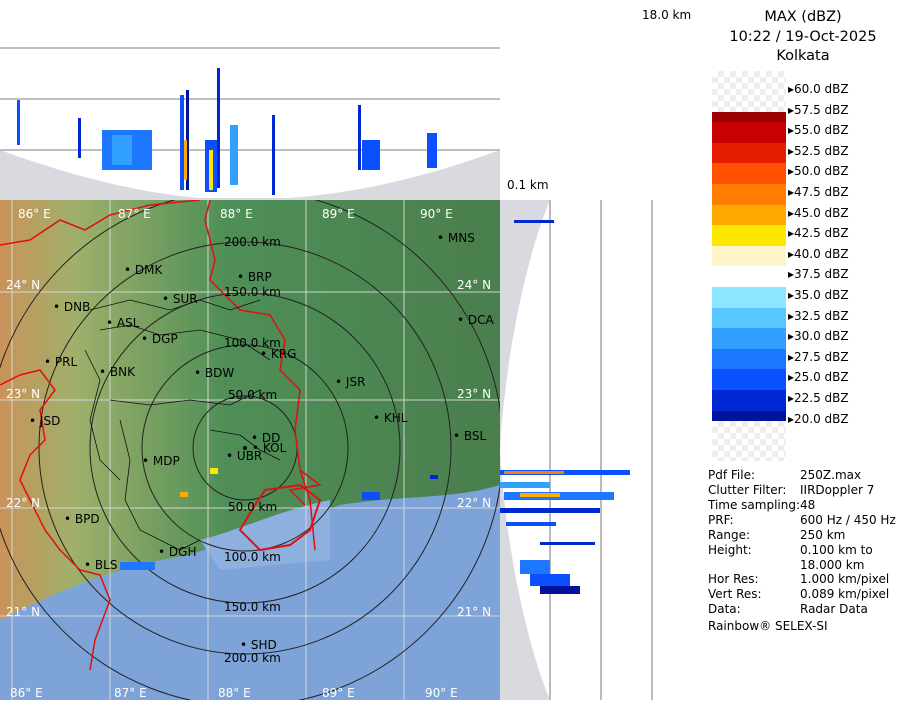 The width and height of the screenshot is (906, 704). Describe the element at coordinates (818, 130) in the screenshot. I see `colorbar-label: ▸55.0 dBZ` at that location.